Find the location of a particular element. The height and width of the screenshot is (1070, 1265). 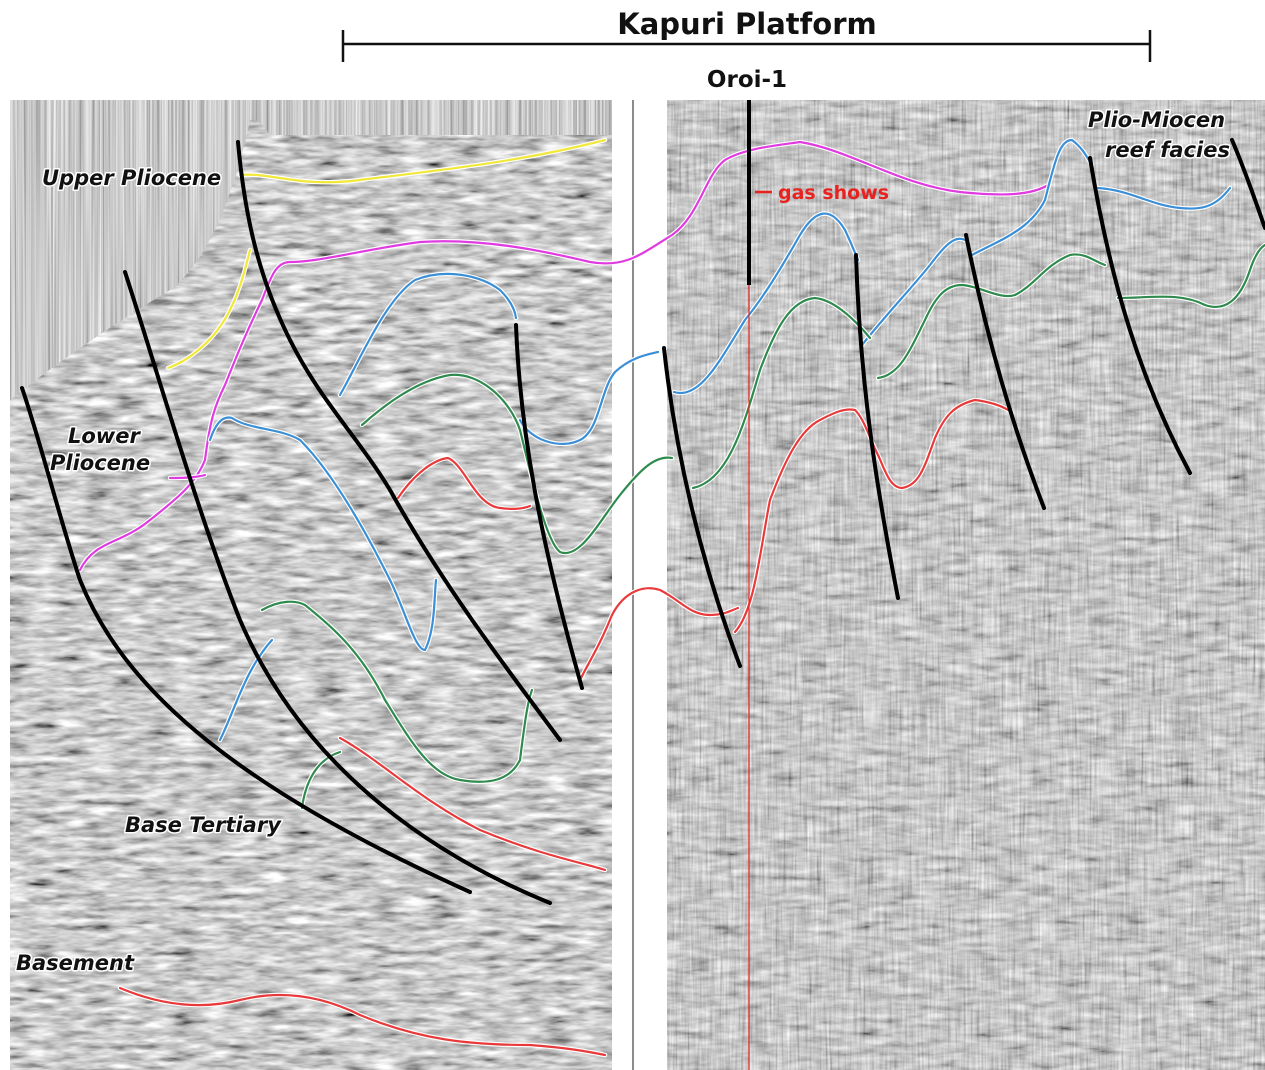

reef-facies-label-line1: Plio-Miocen is located at coordinates (1156, 120).